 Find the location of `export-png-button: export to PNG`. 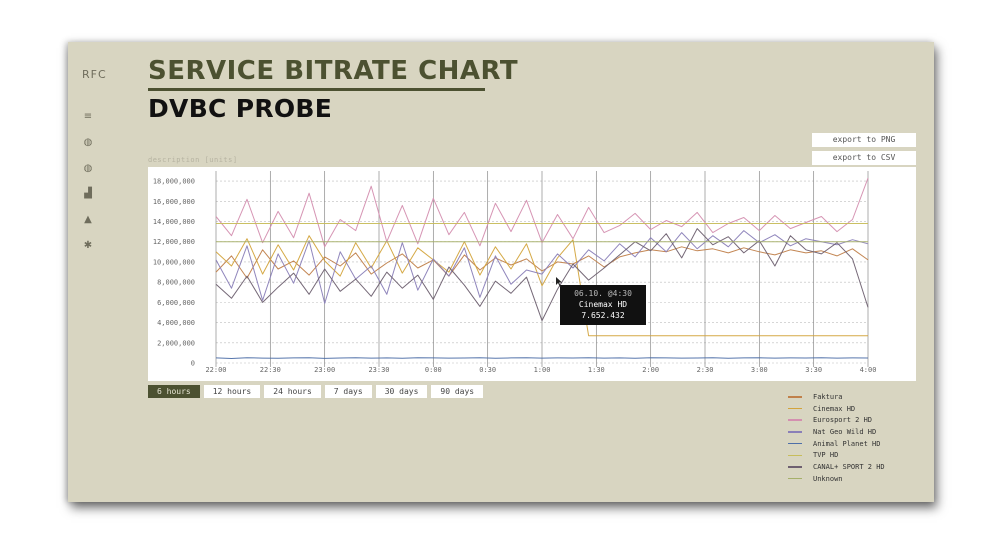

export-png-button: export to PNG is located at coordinates (864, 140).